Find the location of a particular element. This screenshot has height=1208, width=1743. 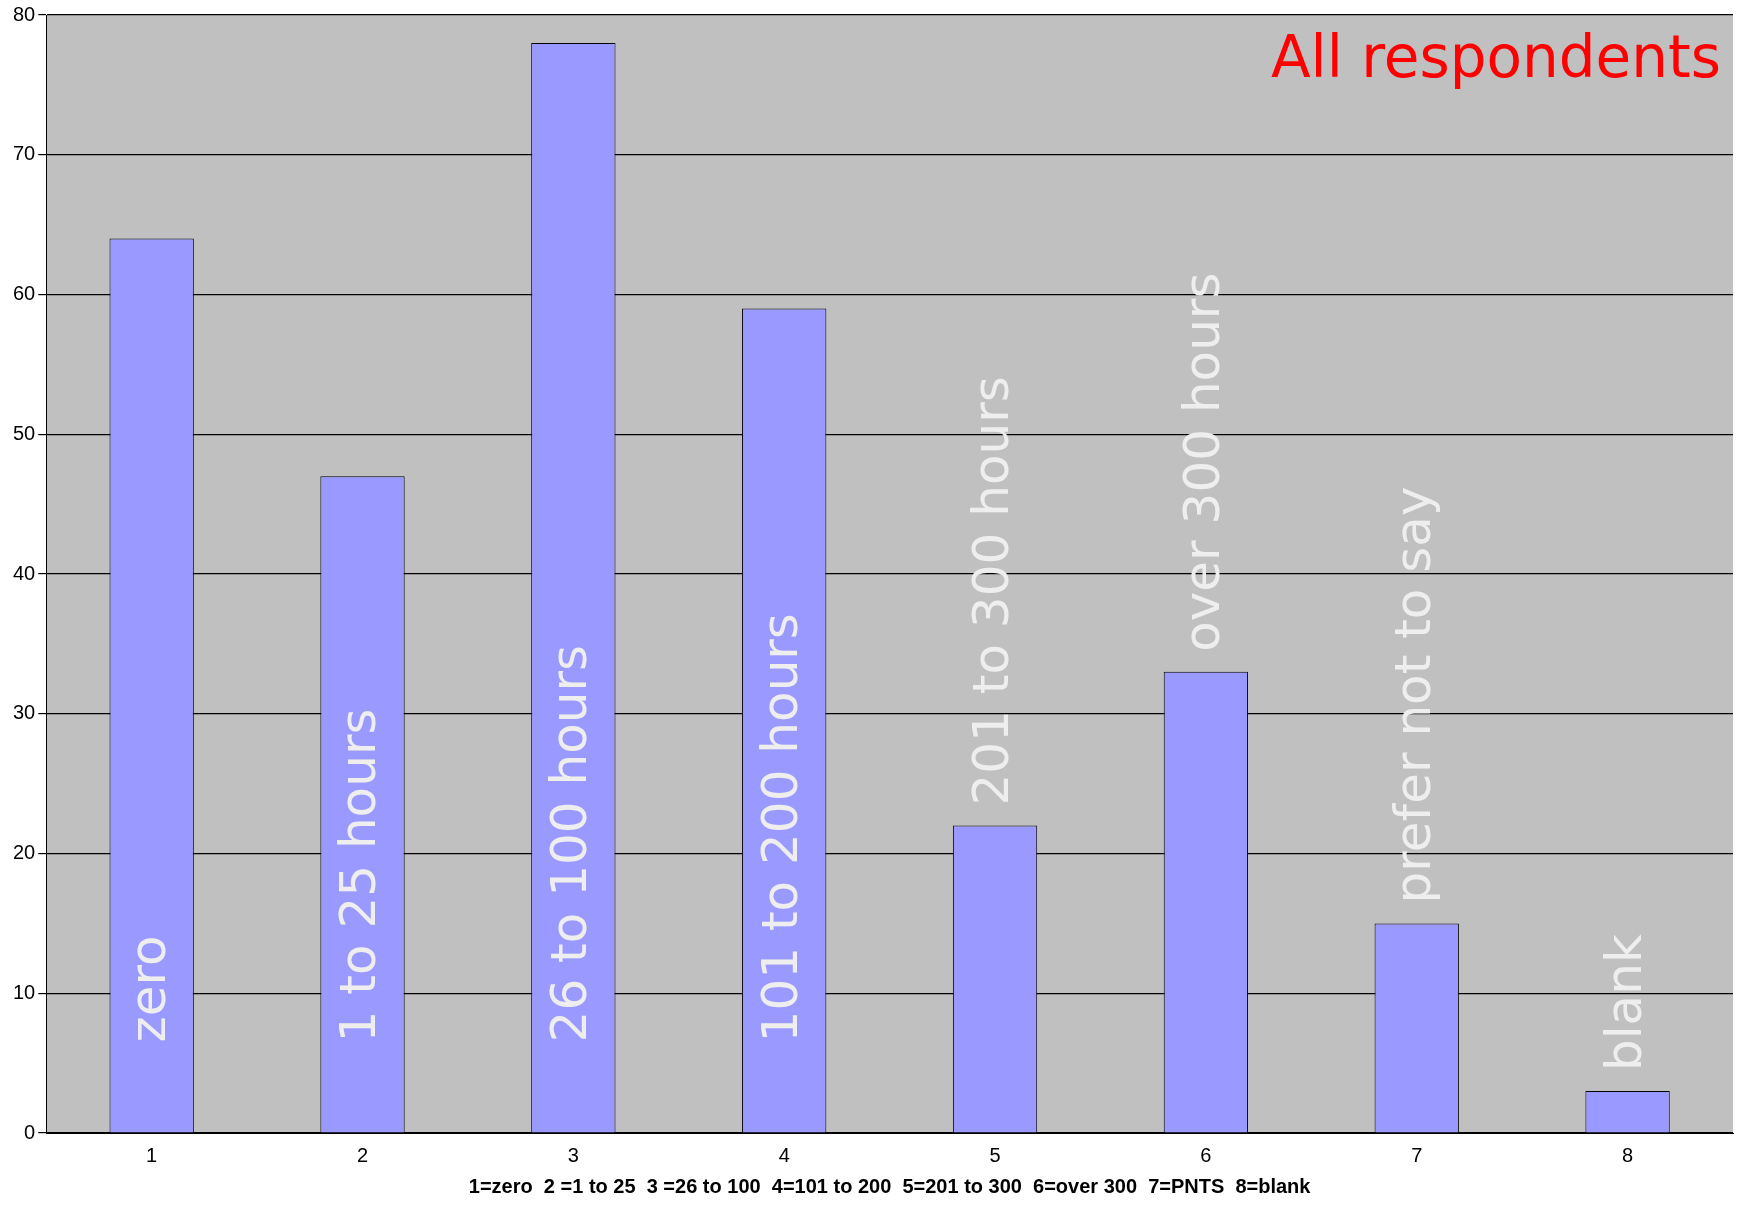

y-tick-label: 20 is located at coordinates (24, 852).